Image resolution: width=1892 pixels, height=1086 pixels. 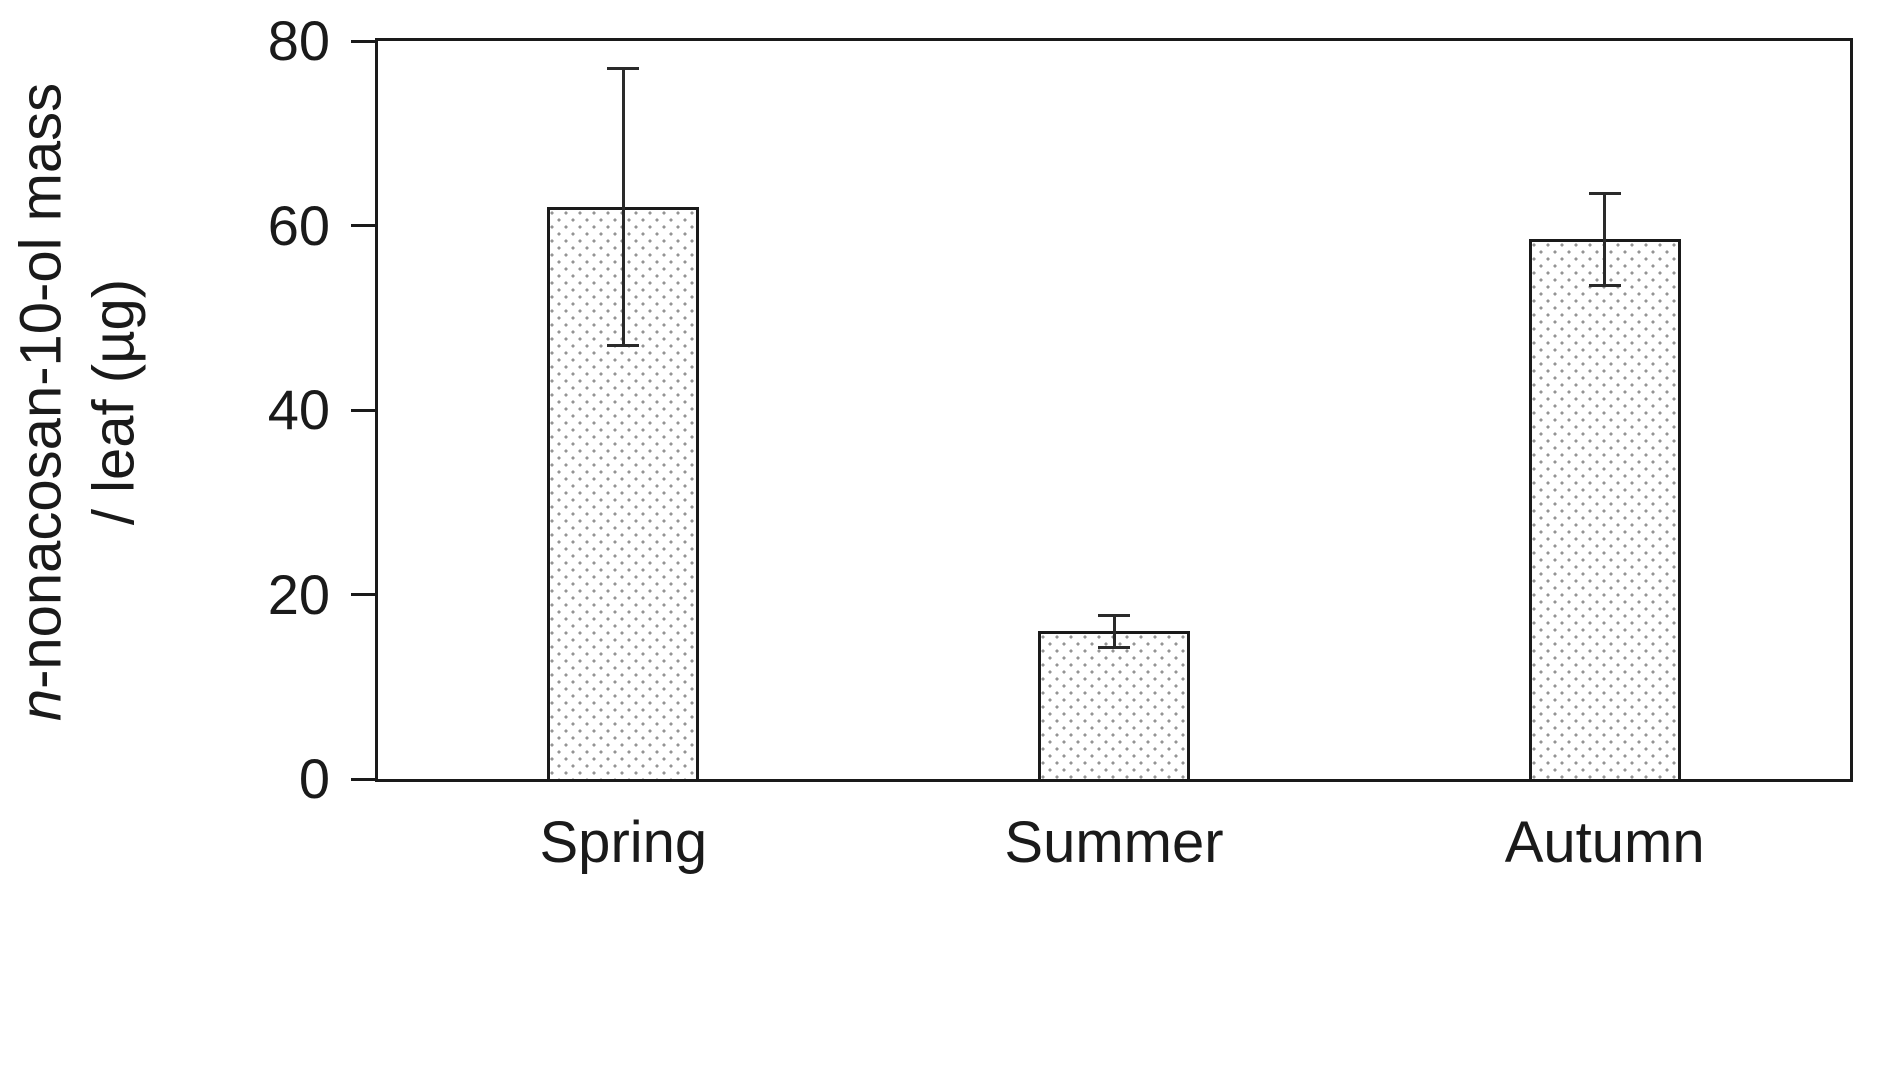 What do you see at coordinates (623, 345) in the screenshot?
I see `error-bar-cap-bottom-spring` at bounding box center [623, 345].